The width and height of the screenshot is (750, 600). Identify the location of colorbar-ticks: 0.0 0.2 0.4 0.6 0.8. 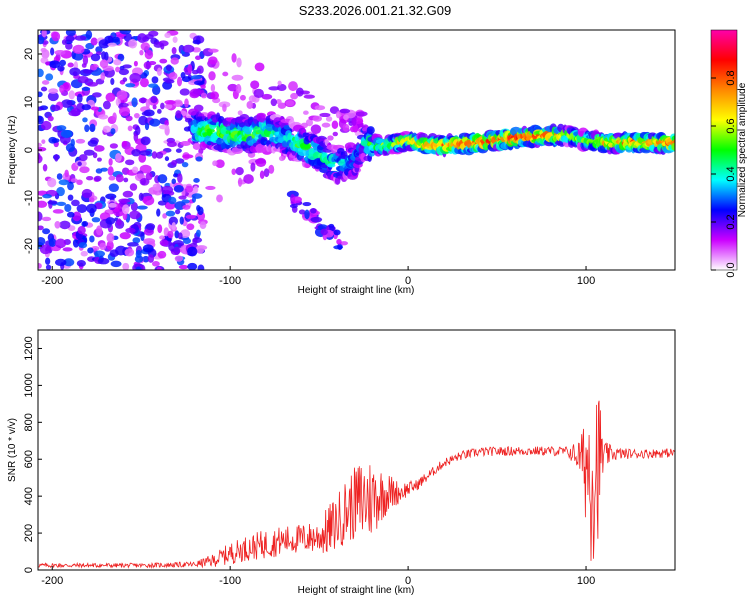
(724, 174).